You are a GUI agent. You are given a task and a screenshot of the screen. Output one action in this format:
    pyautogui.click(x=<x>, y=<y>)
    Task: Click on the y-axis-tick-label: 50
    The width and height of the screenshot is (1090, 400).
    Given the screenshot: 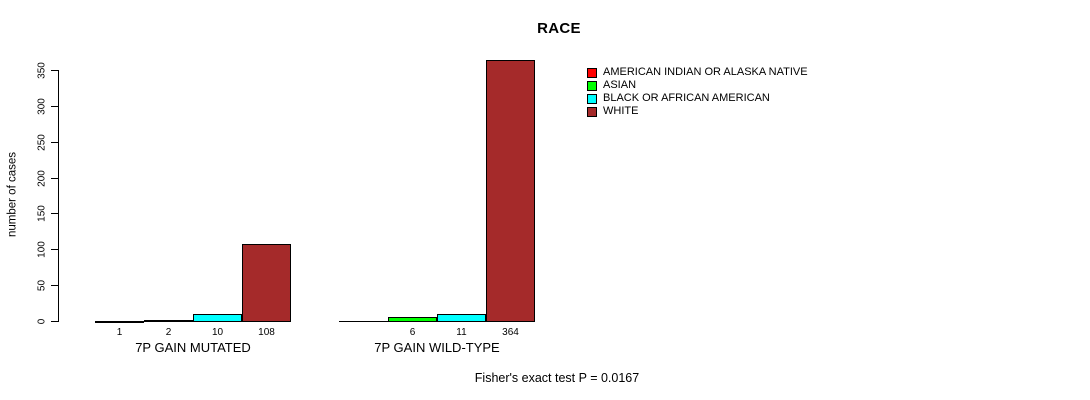 What is the action you would take?
    pyautogui.click(x=42, y=285)
    